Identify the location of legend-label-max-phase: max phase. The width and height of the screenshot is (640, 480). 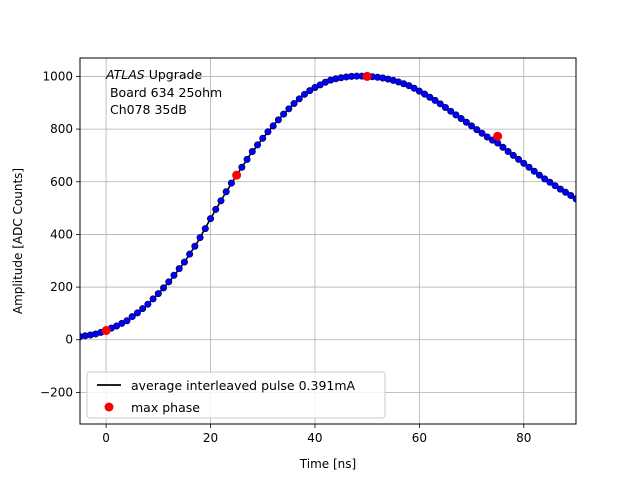
(165, 407).